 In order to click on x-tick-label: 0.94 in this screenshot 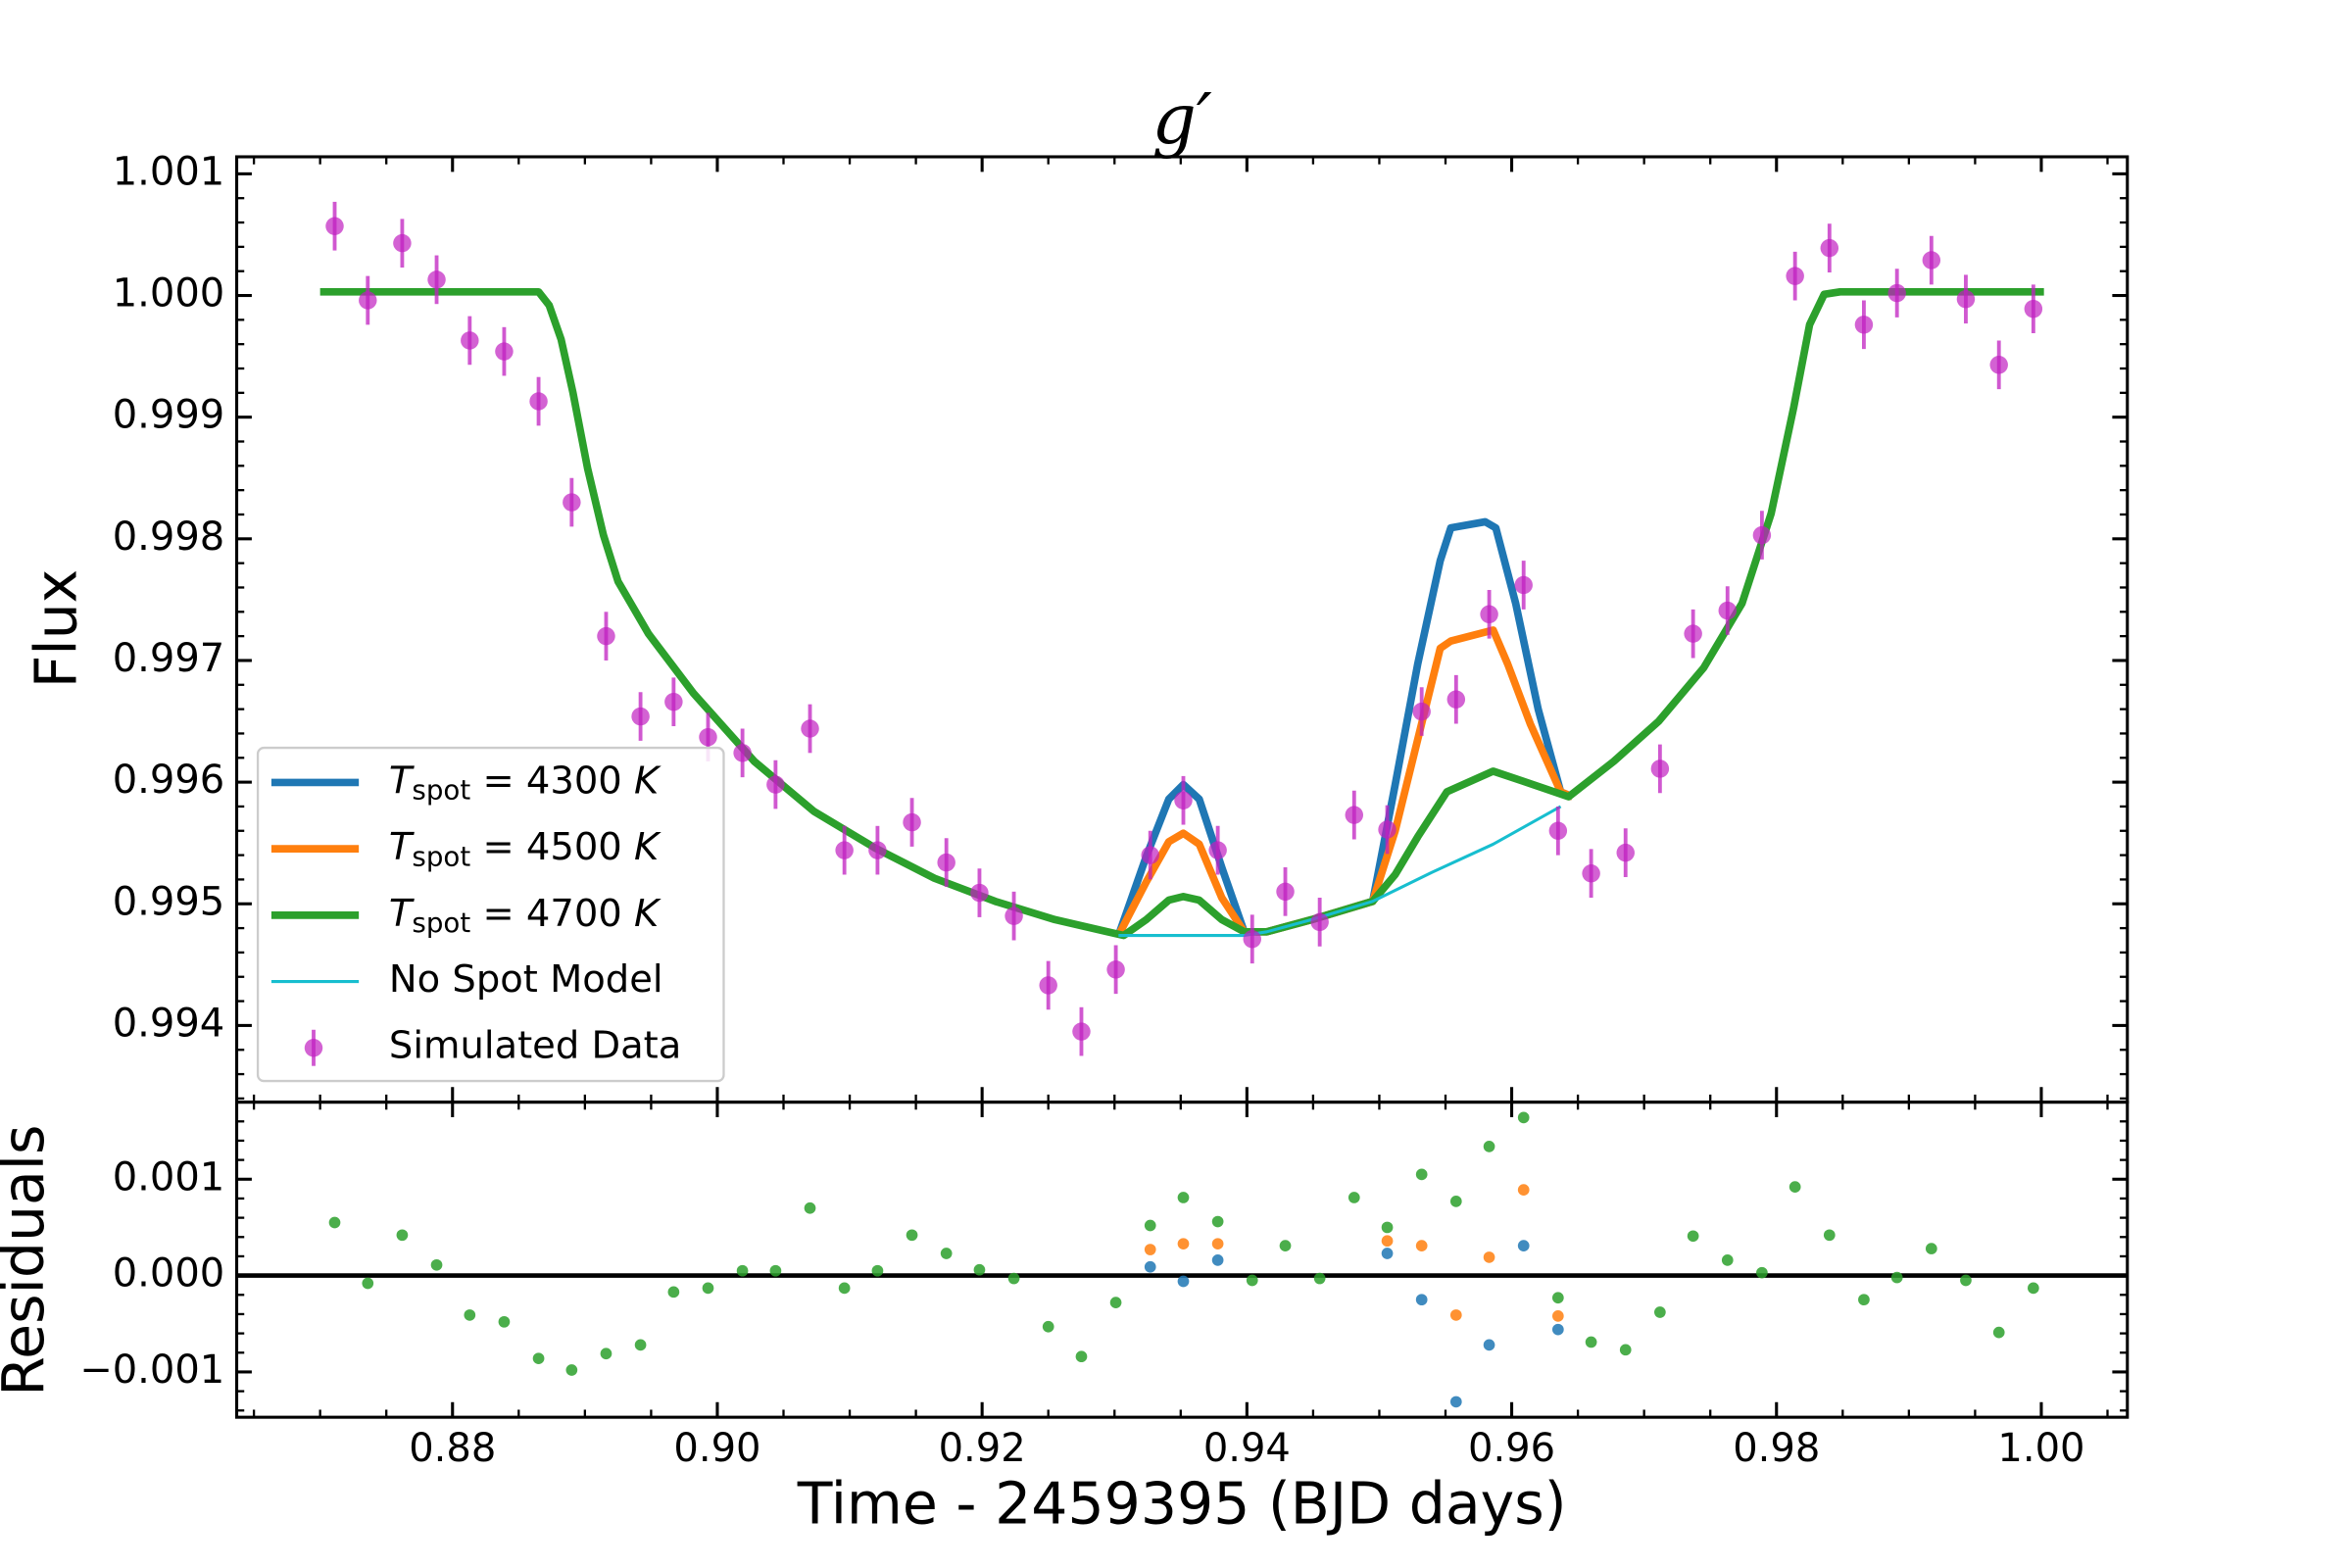, I will do `click(1247, 1448)`.